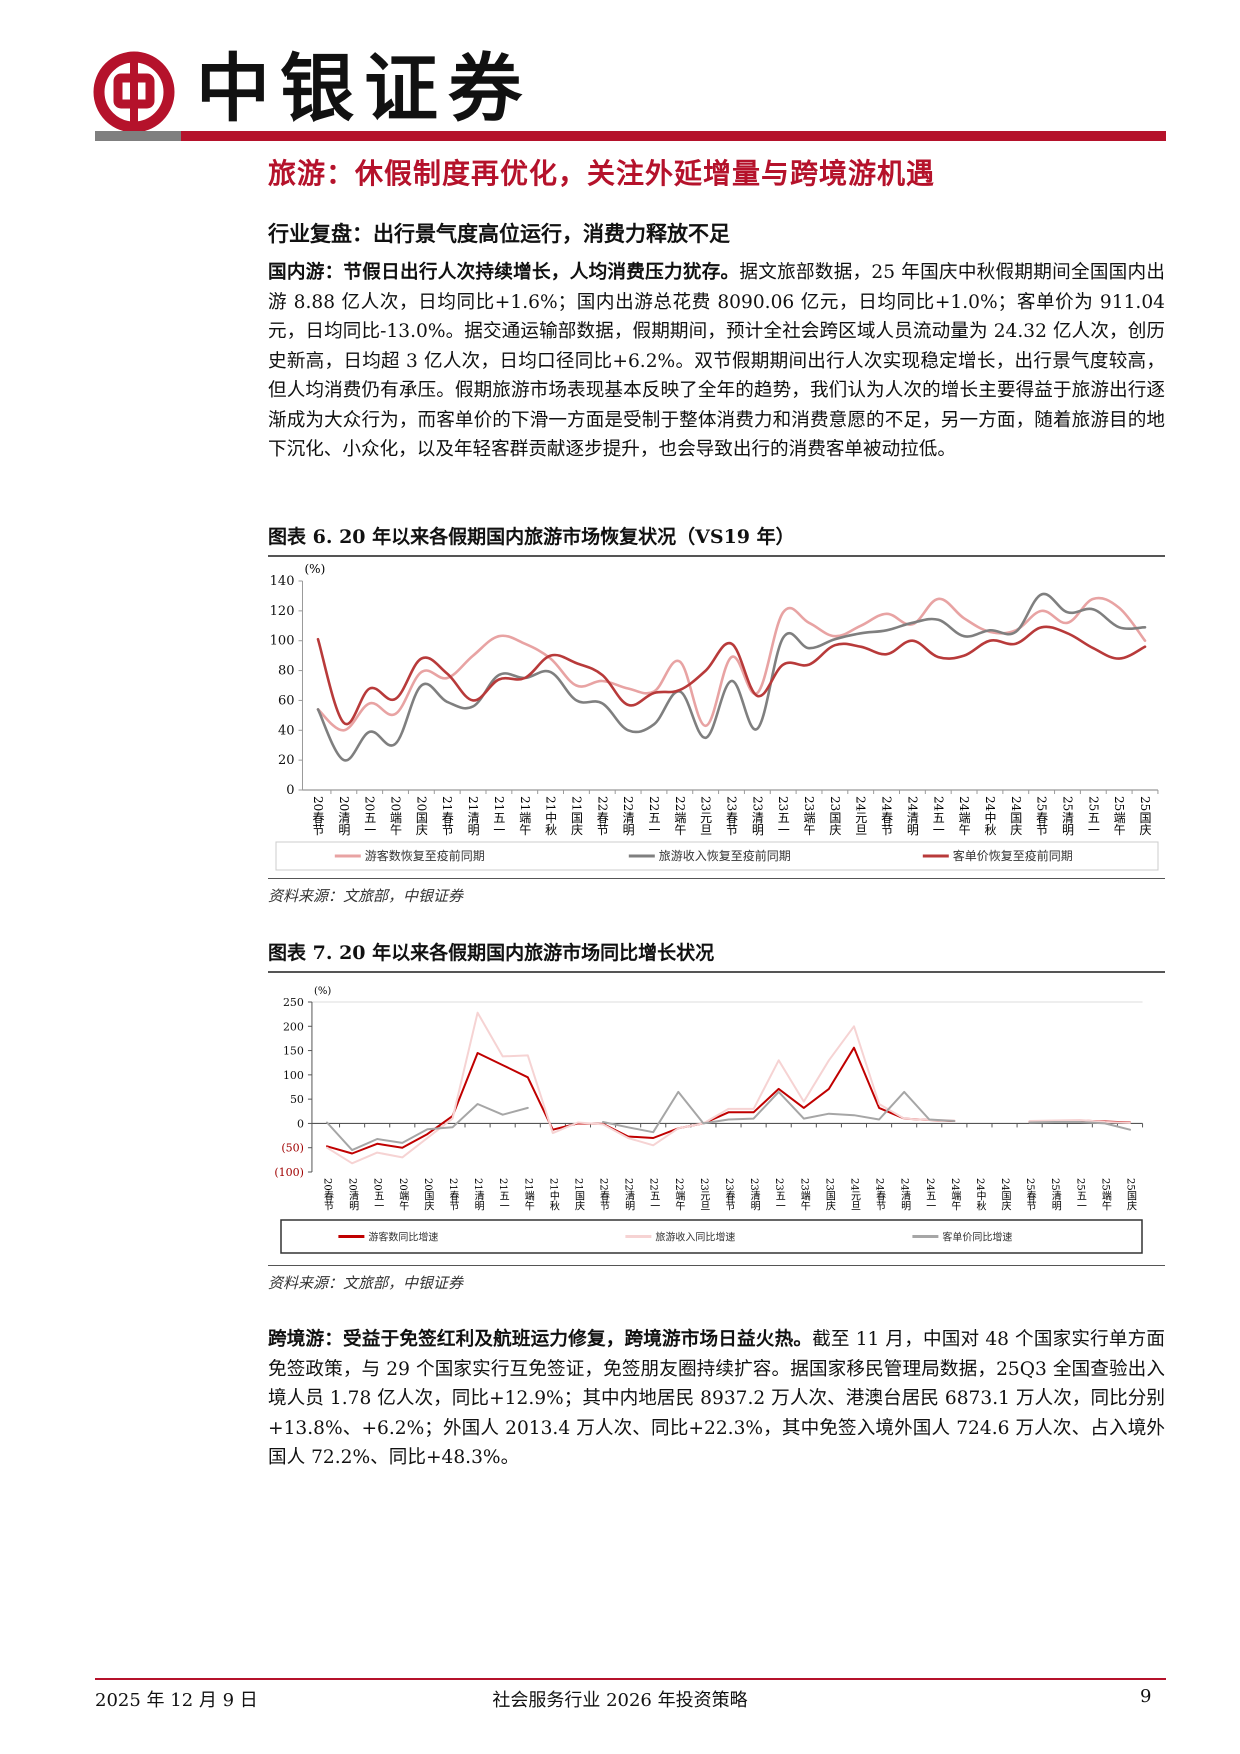 The image size is (1240, 1754). Describe the element at coordinates (286, 671) in the screenshot. I see `y-tick-label: 80` at that location.